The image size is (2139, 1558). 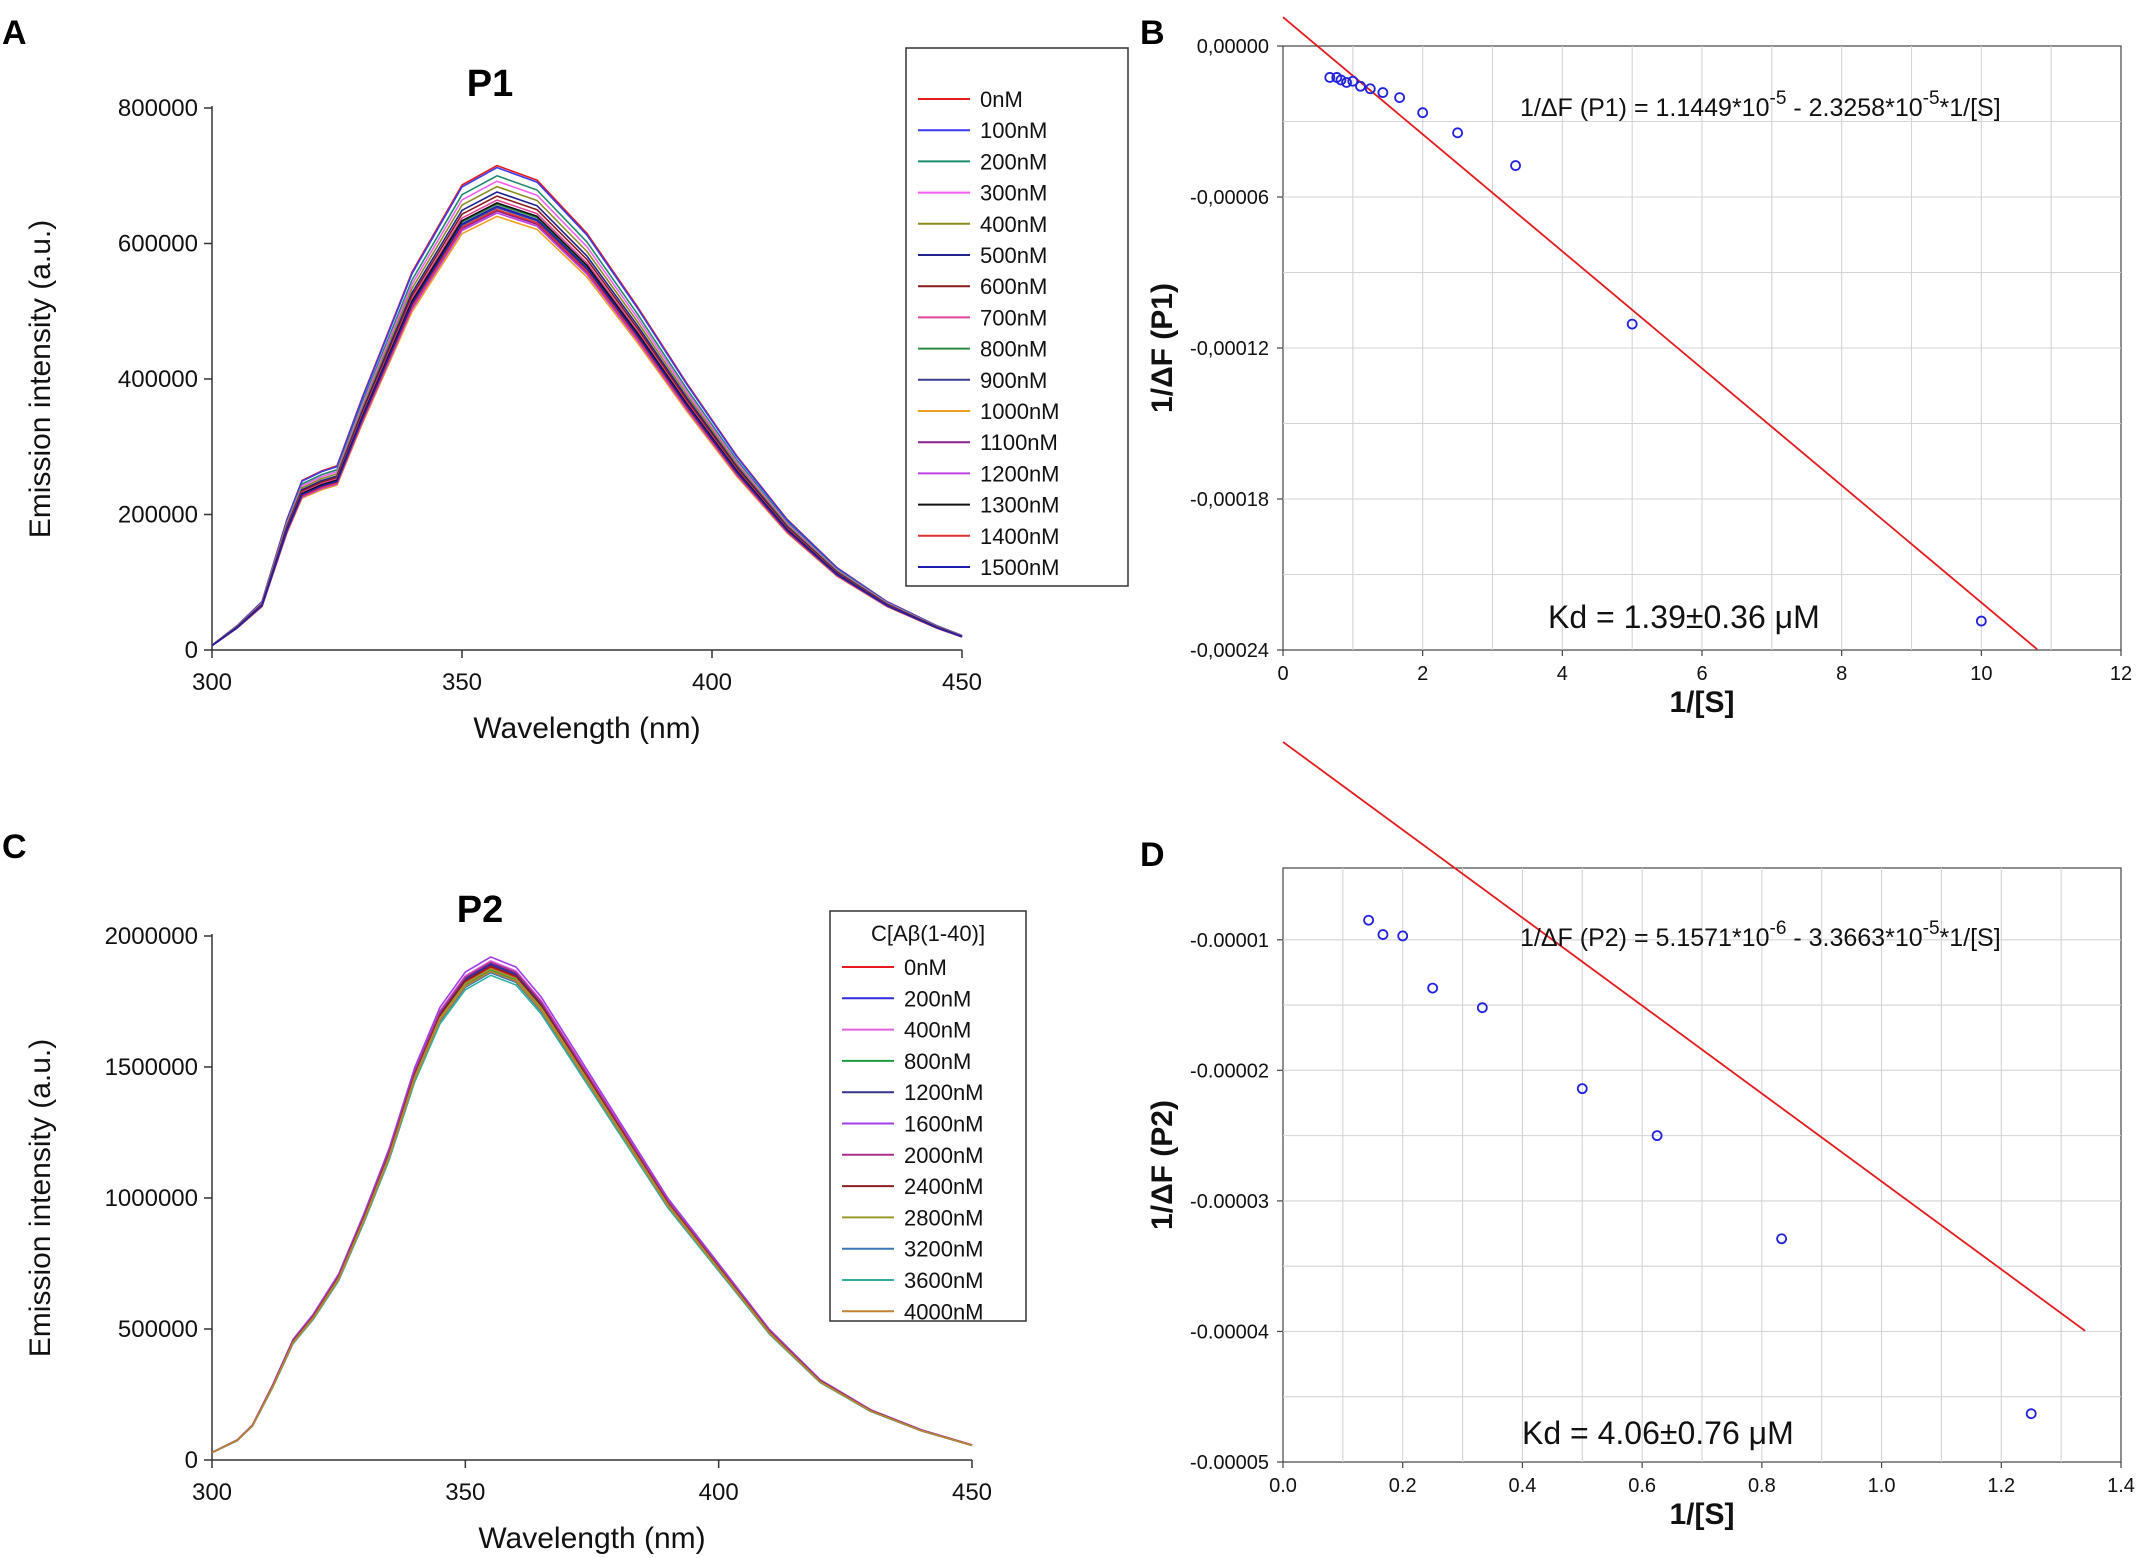 I want to click on fit-line, so click(x=1684, y=1036).